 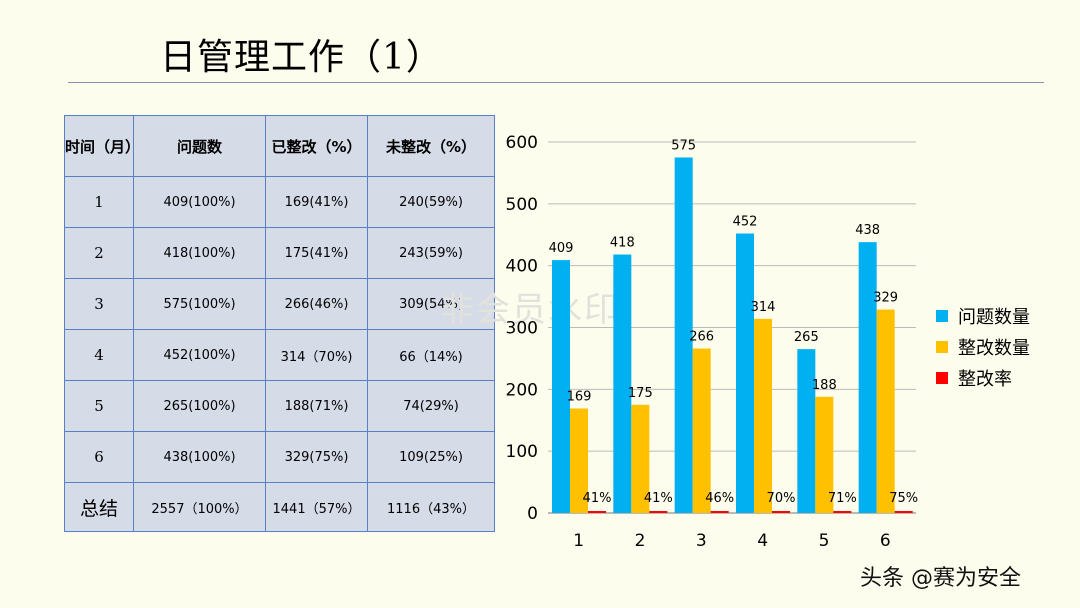 I want to click on data-label-rate: 71%, so click(x=842, y=498).